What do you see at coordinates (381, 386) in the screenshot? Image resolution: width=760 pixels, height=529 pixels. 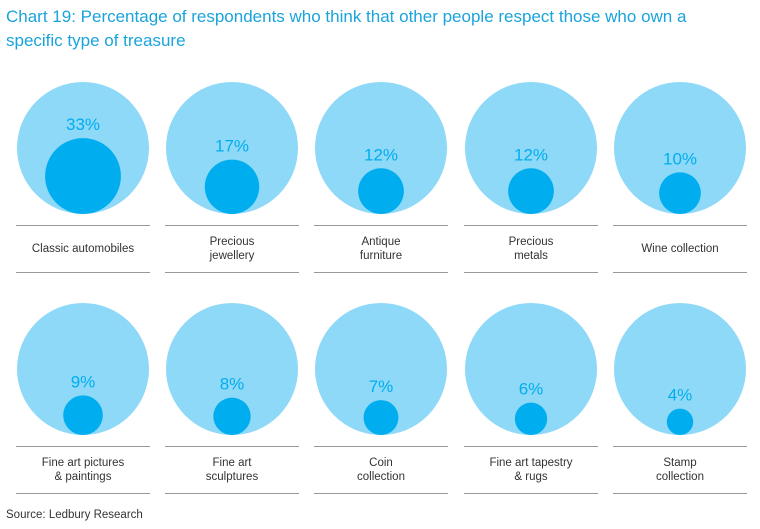 I see `value-label: 7%` at bounding box center [381, 386].